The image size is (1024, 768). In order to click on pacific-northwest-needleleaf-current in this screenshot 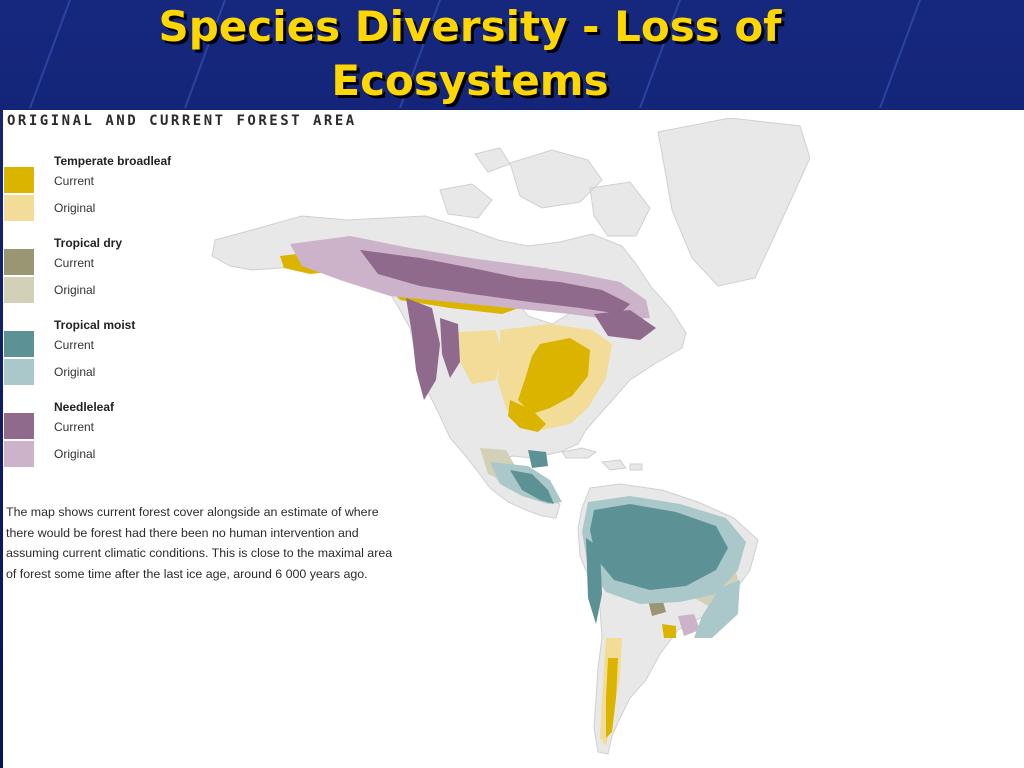, I will do `click(423, 349)`.